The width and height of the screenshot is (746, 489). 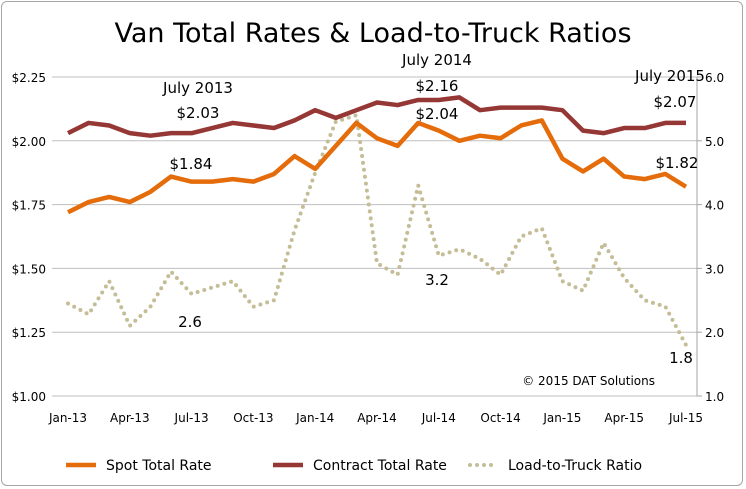 What do you see at coordinates (624, 418) in the screenshot?
I see `x-tick-label: Apr-15` at bounding box center [624, 418].